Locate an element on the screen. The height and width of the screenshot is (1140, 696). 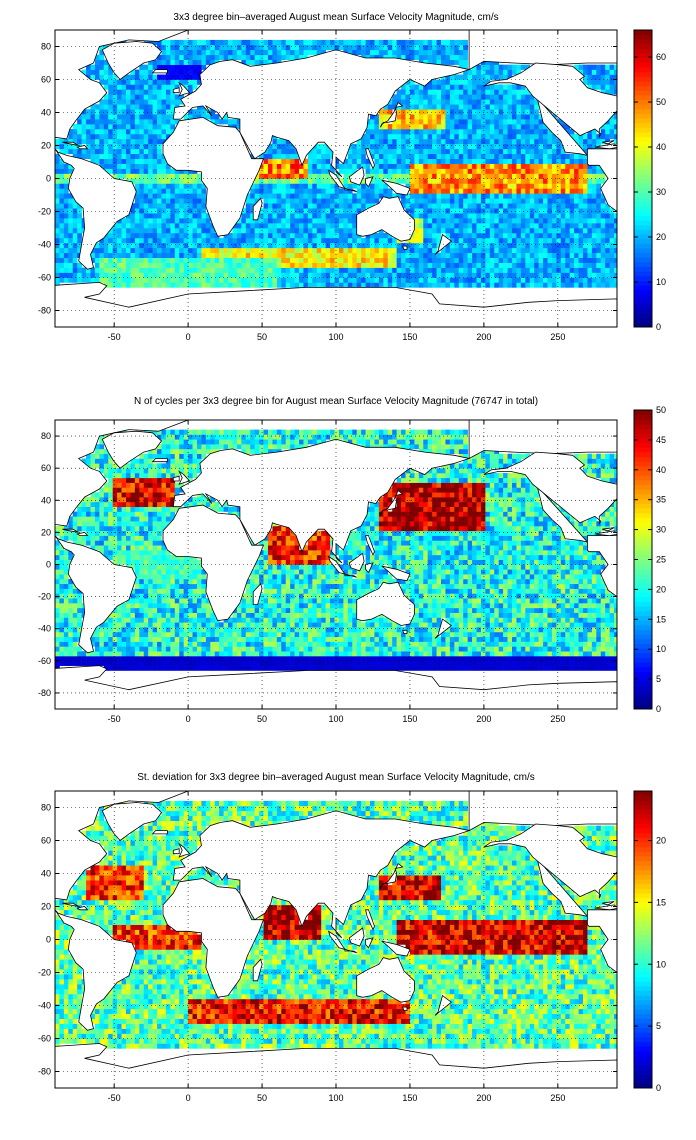
landmass is located at coordinates (602, 180).